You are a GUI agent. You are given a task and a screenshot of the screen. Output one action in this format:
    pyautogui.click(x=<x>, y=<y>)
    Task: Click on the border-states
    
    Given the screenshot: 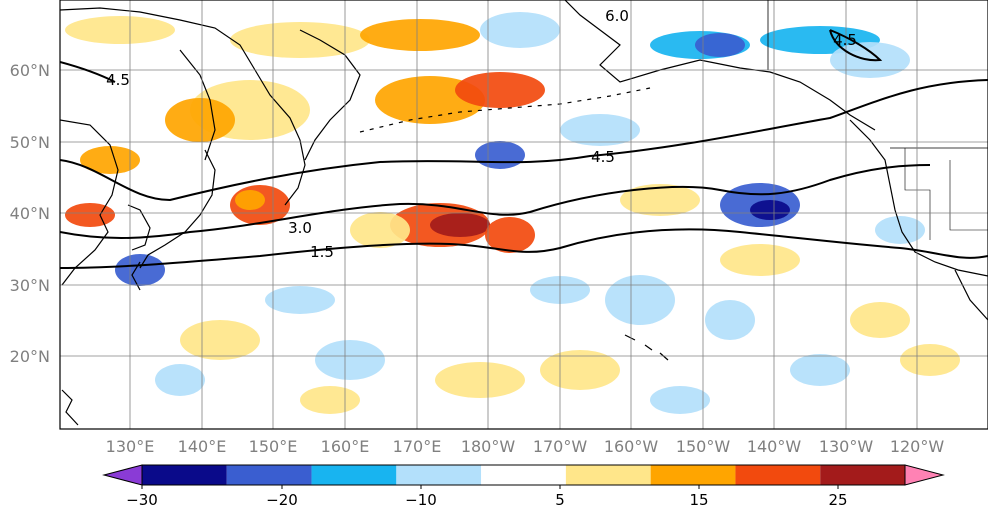 What is the action you would take?
    pyautogui.click(x=946, y=194)
    